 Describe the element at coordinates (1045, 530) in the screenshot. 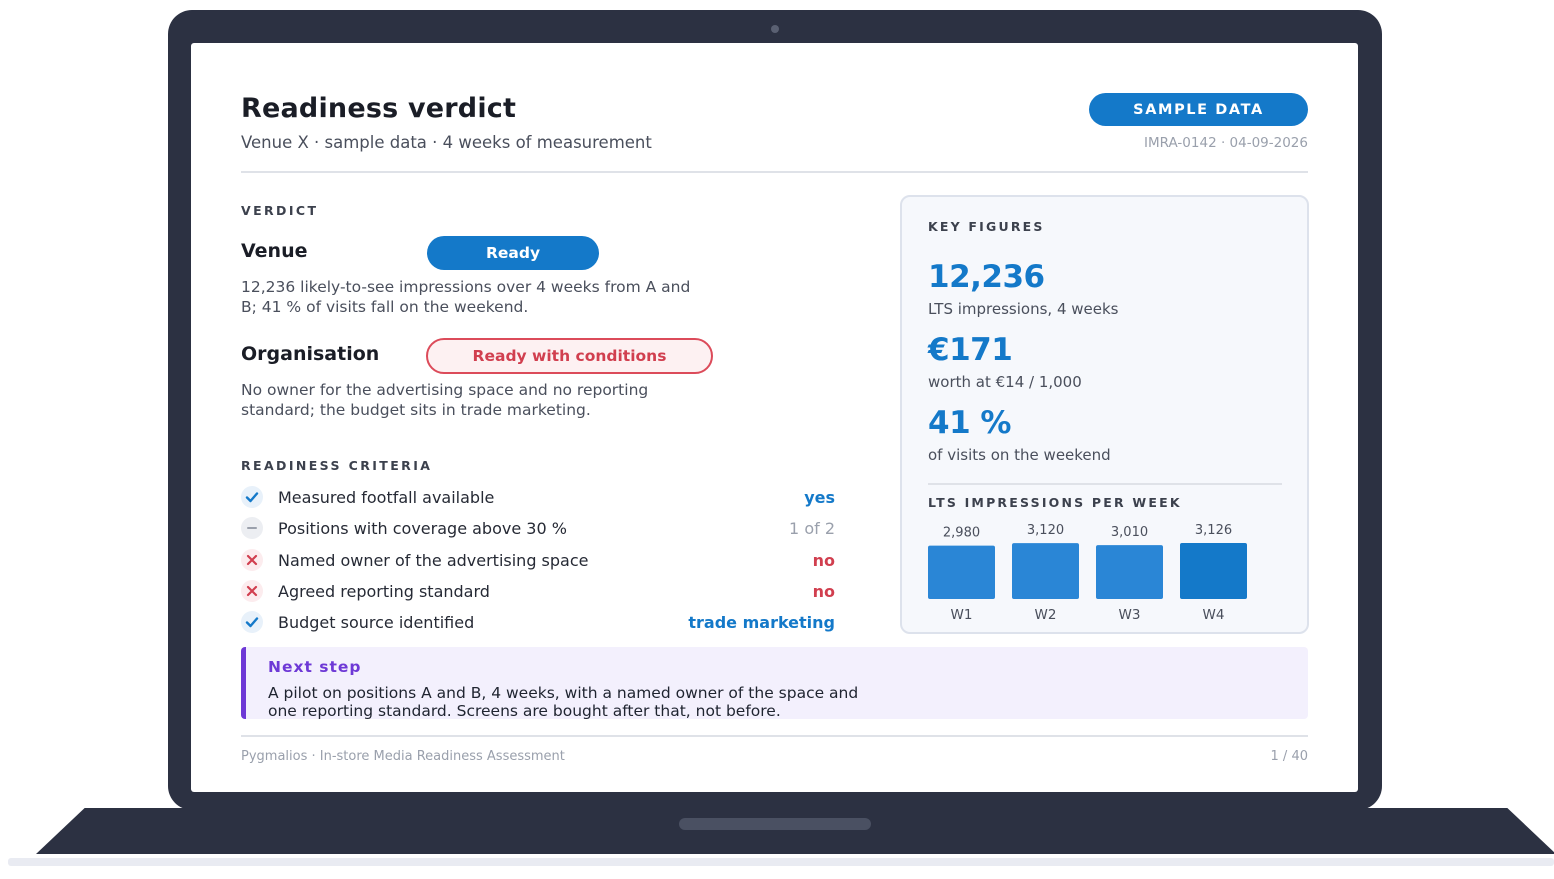

I see `chart-data-label: 3,120` at that location.